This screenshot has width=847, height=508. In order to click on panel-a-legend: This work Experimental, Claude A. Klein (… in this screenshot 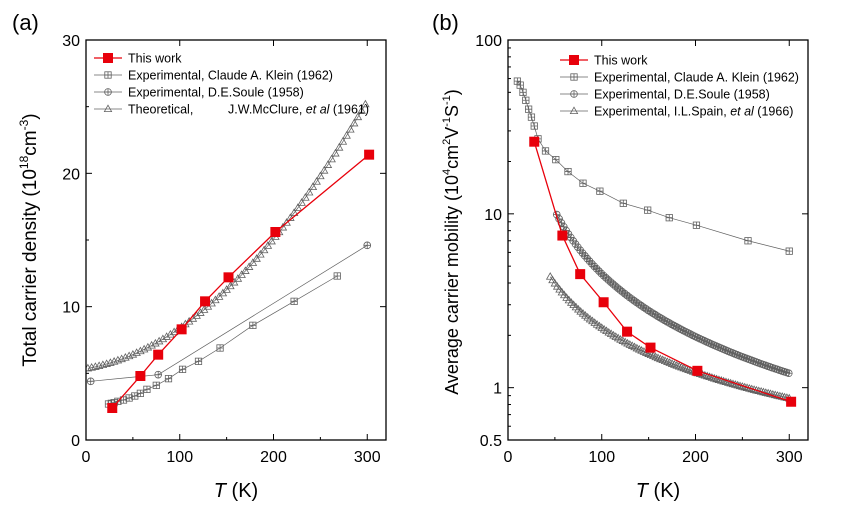, I will do `click(231, 84)`.